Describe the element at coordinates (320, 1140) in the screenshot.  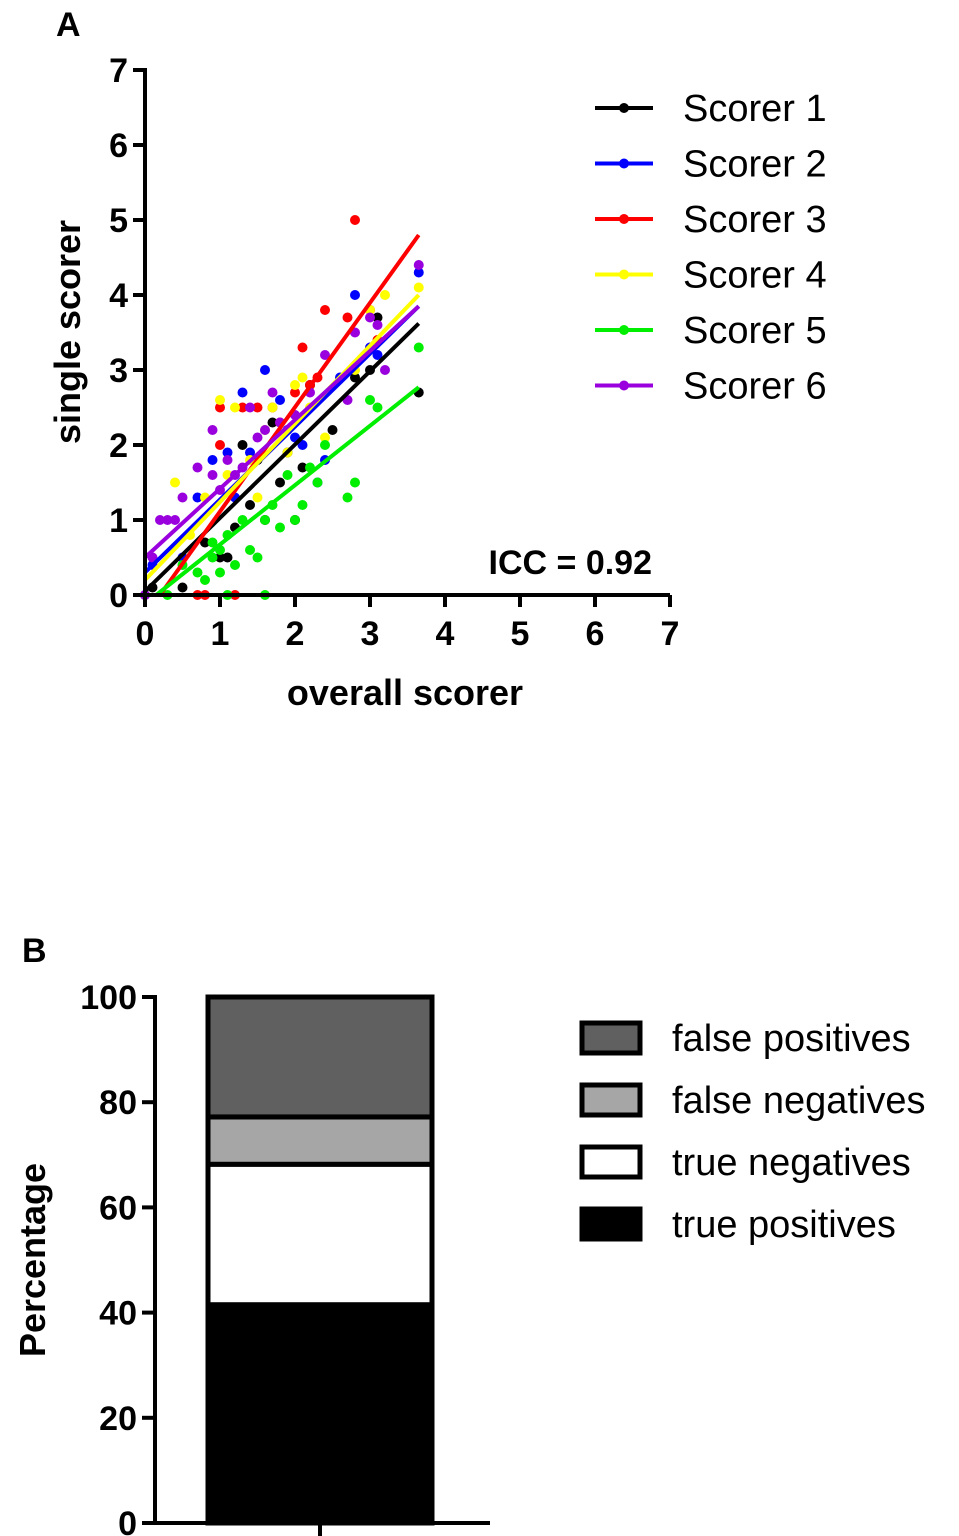
I see `bar-segment-false-negatives` at that location.